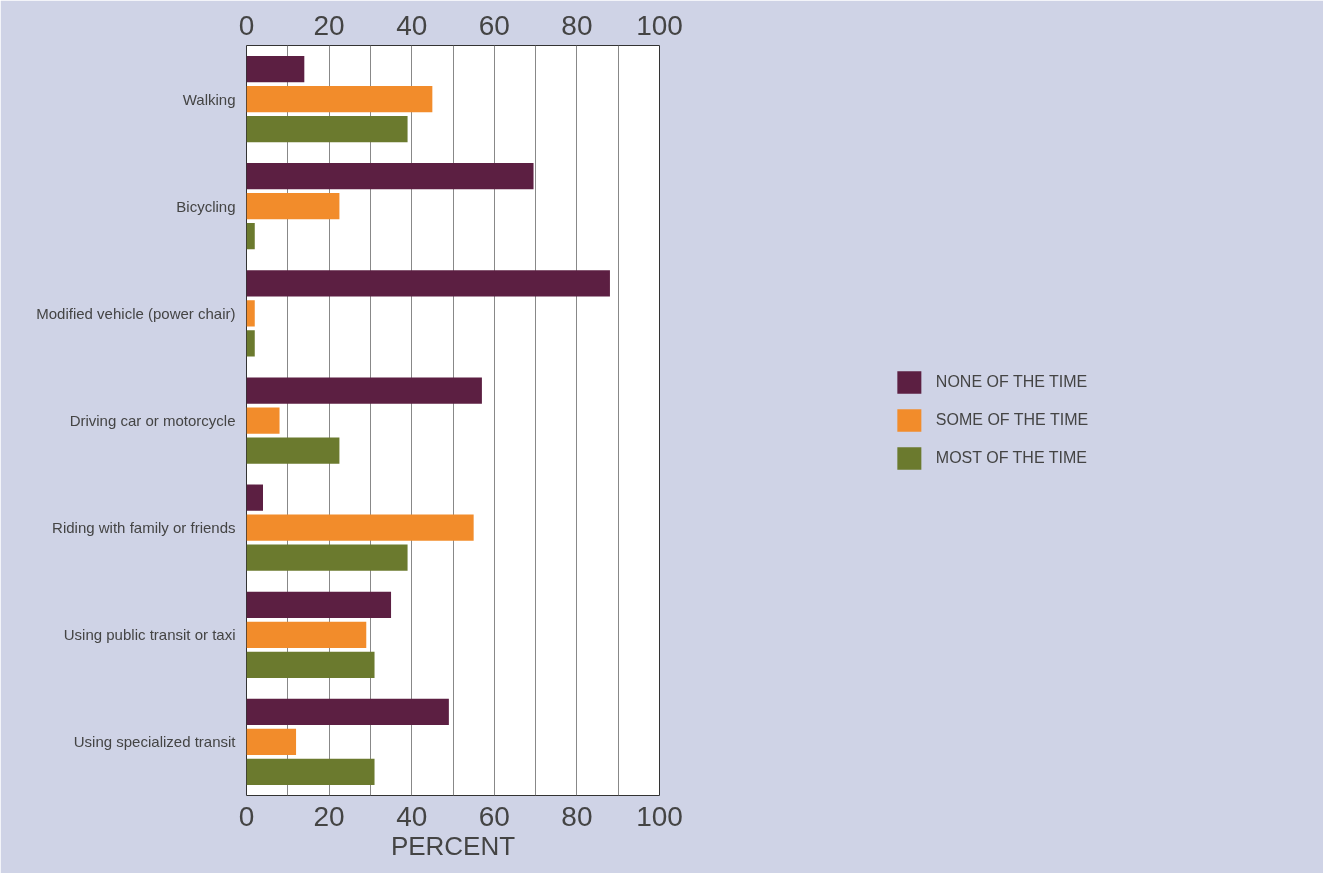  Describe the element at coordinates (329, 816) in the screenshot. I see `x2-tick-label: 20` at that location.